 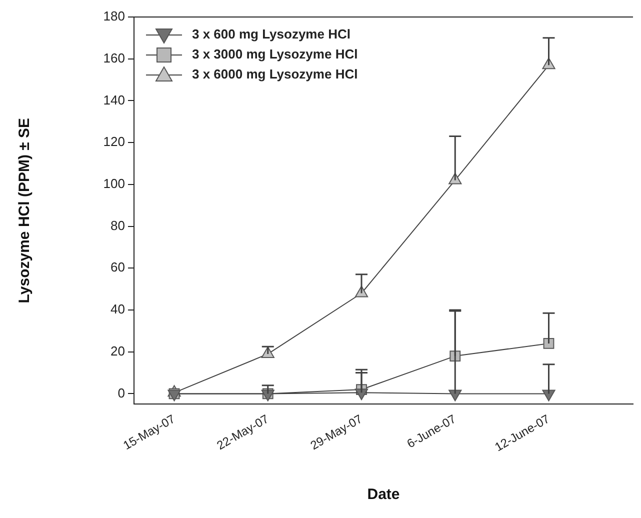 What do you see at coordinates (117, 309) in the screenshot?
I see `y-tick-label: 40` at bounding box center [117, 309].